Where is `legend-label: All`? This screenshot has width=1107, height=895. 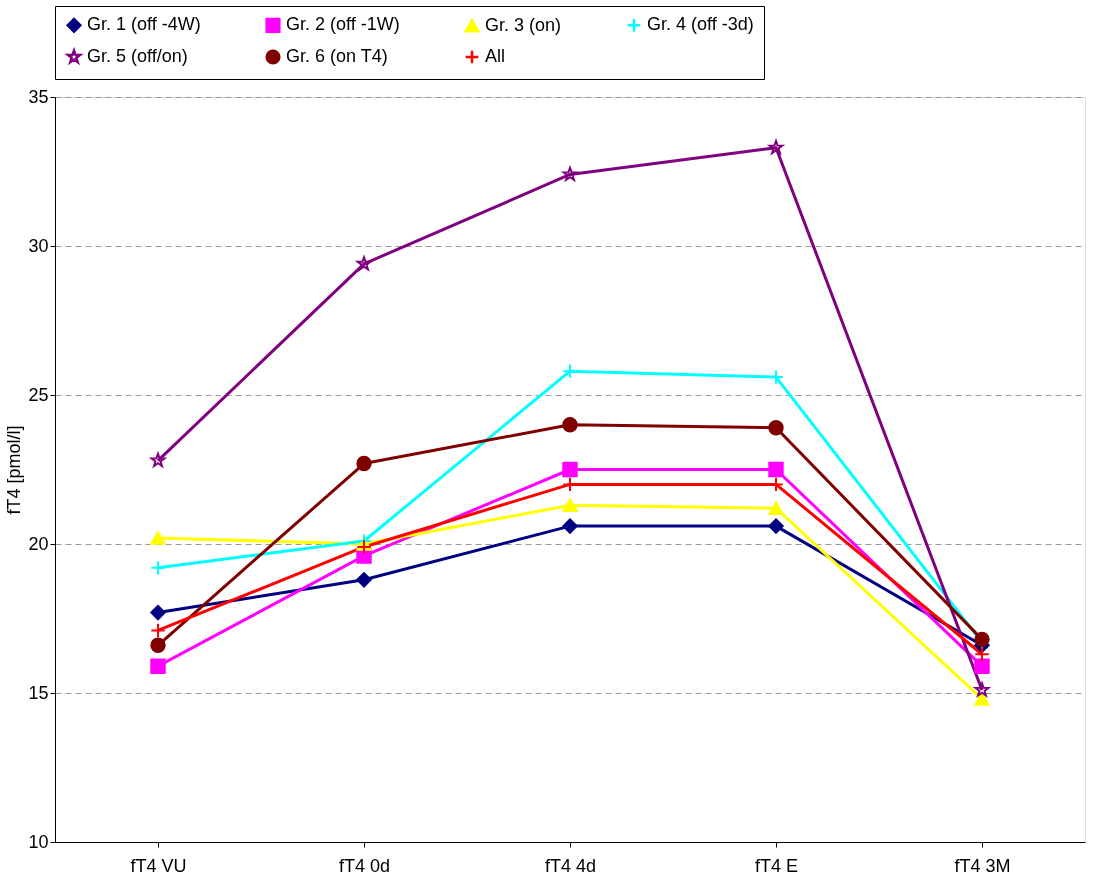 legend-label: All is located at coordinates (495, 56).